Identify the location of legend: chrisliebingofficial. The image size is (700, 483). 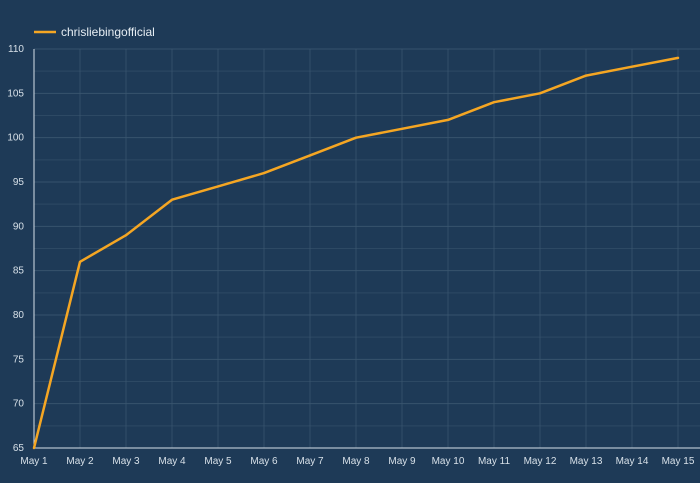
(94, 32).